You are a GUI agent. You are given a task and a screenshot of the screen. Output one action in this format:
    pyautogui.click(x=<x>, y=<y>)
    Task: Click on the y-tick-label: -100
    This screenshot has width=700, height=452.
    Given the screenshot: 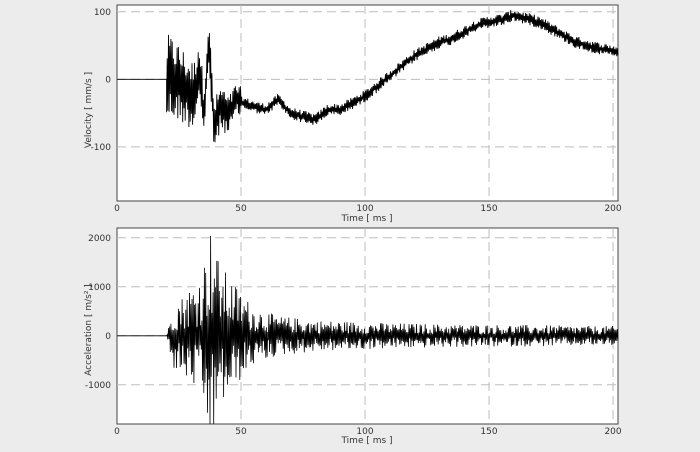 What is the action you would take?
    pyautogui.click(x=101, y=148)
    